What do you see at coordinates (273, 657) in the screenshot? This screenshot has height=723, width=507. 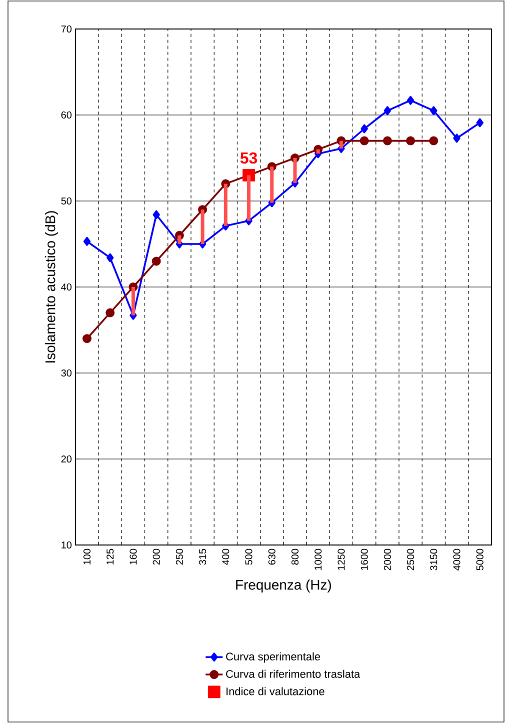 I see `legend-label: Curva sperimentale` at bounding box center [273, 657].